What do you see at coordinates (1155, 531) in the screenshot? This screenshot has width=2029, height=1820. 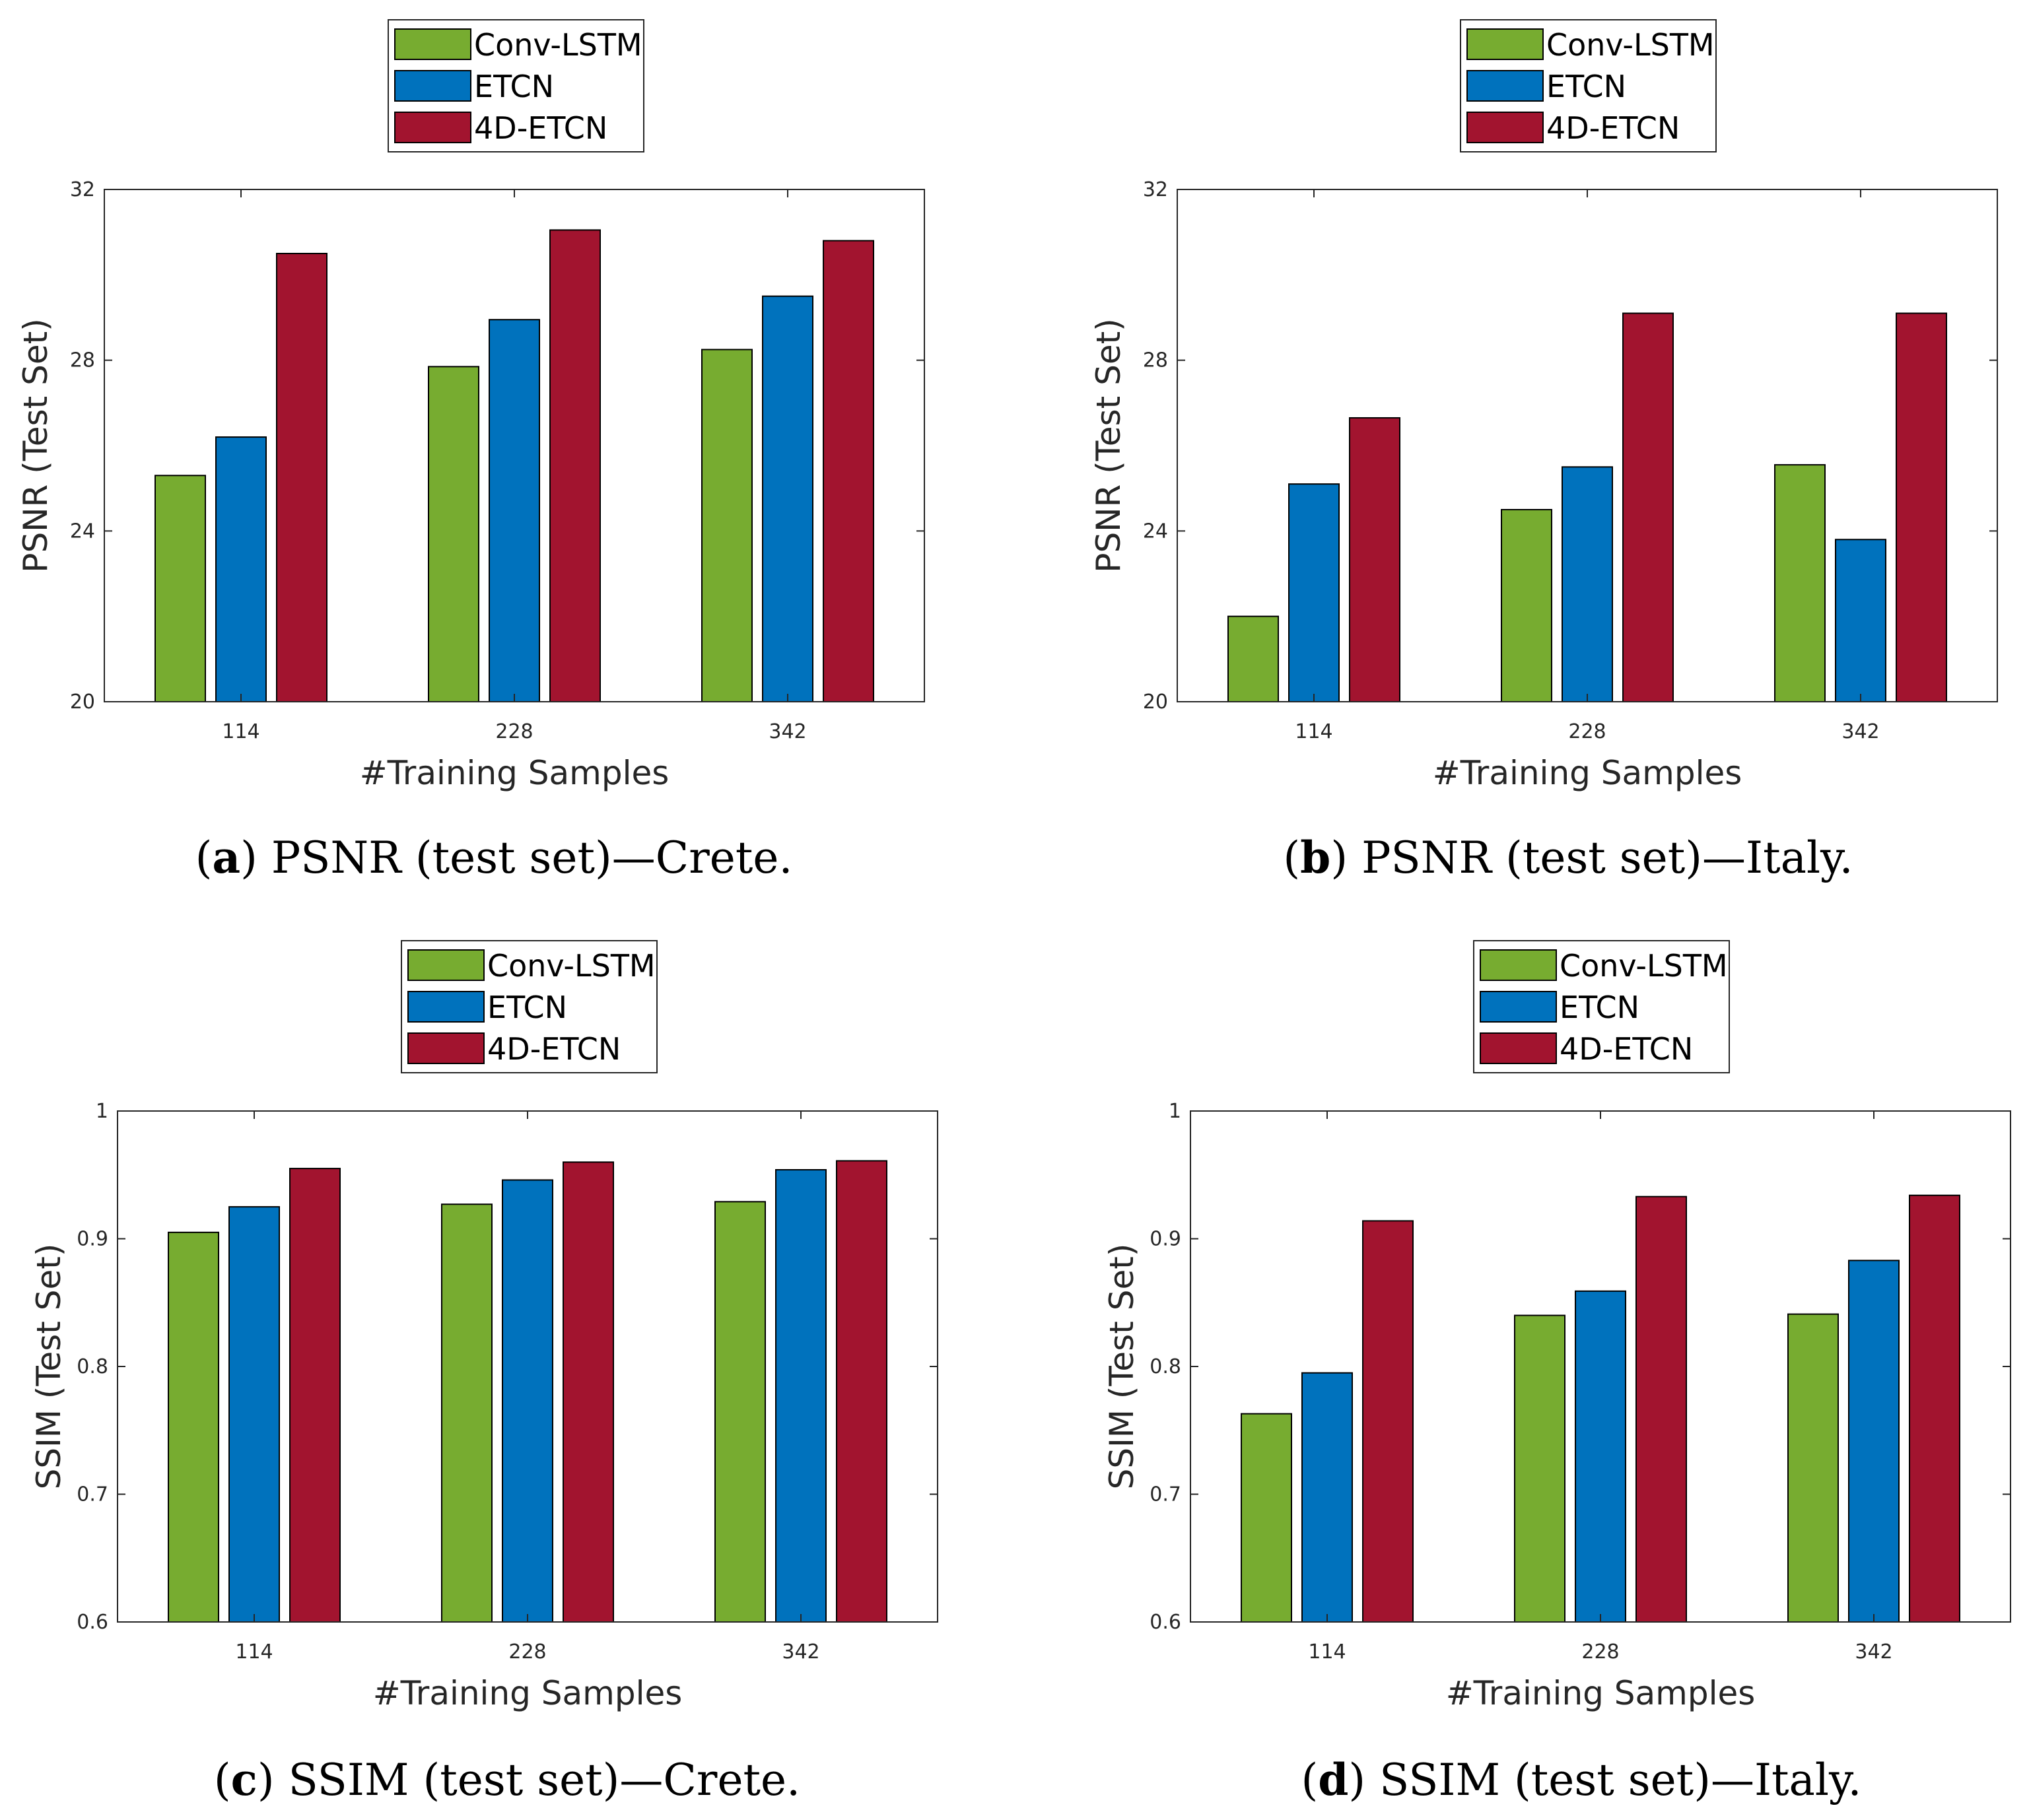 I see `y-tick-label: 24` at bounding box center [1155, 531].